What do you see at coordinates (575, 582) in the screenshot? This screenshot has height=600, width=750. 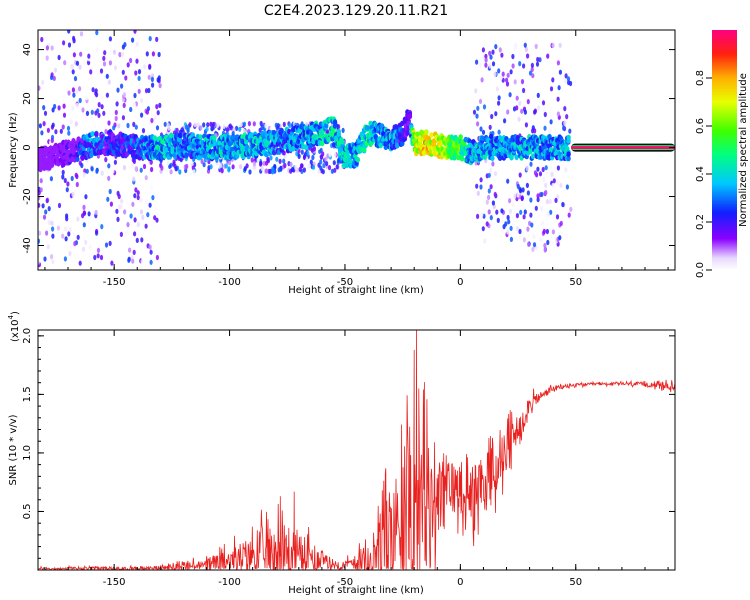 I see `x-tick-label: 50` at bounding box center [575, 582].